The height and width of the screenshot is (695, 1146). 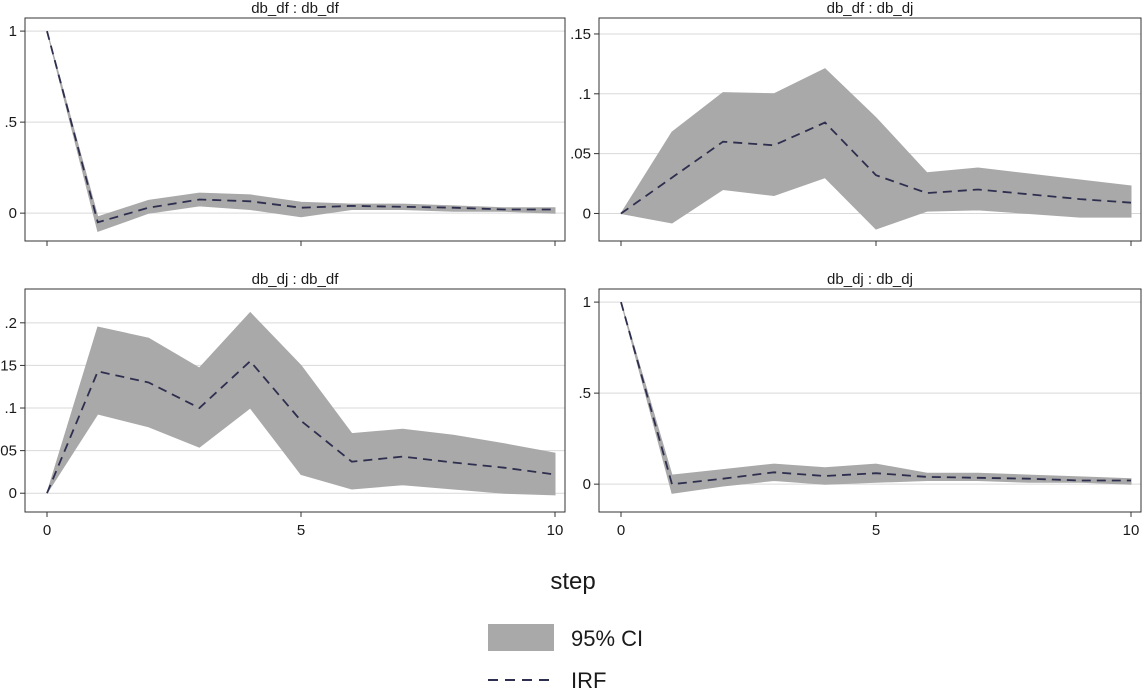 What do you see at coordinates (587, 484) in the screenshot?
I see `y-tick-label-dj-dj-0: 0` at bounding box center [587, 484].